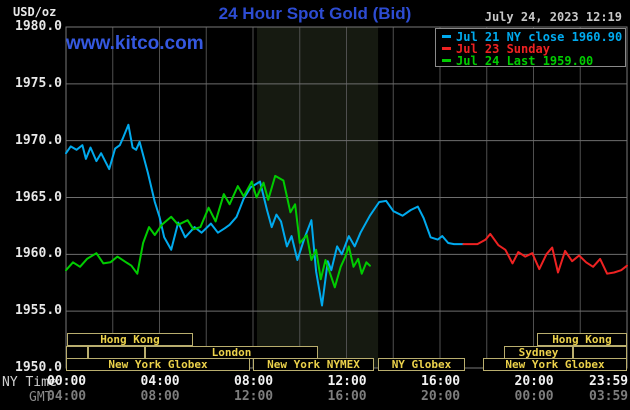 The width and height of the screenshot is (630, 410). I want to click on gmt-axis-label: GMT, so click(41, 397).